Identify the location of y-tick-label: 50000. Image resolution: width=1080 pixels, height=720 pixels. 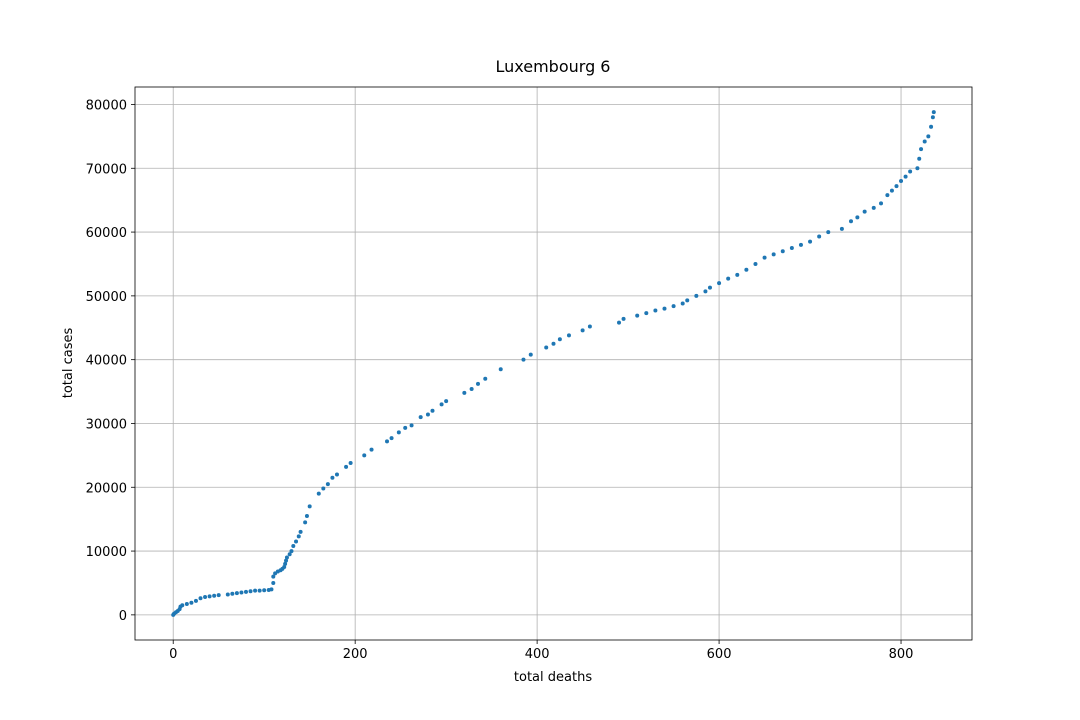
(106, 297).